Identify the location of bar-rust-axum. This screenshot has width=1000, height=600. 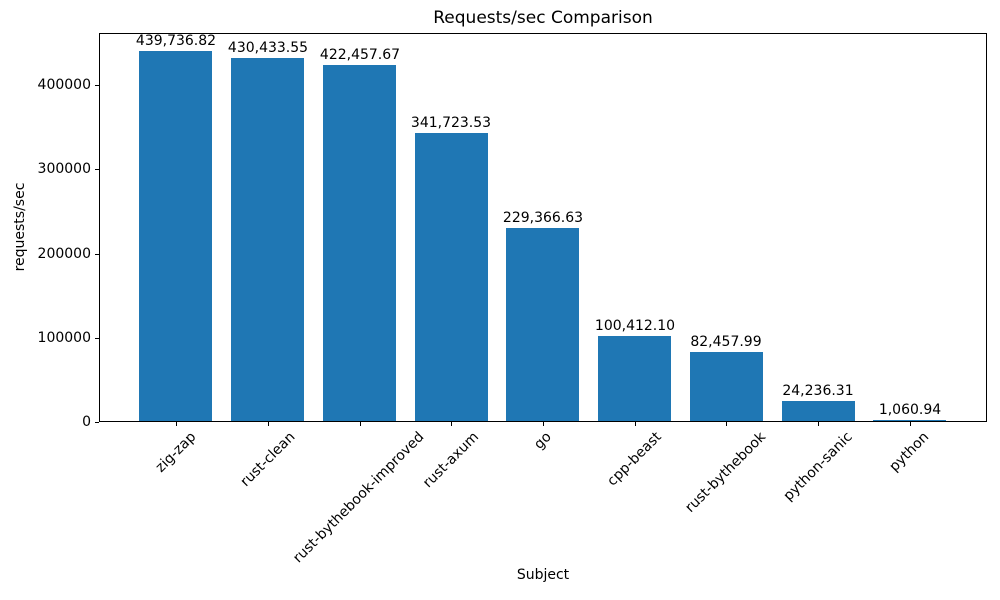
(451, 277).